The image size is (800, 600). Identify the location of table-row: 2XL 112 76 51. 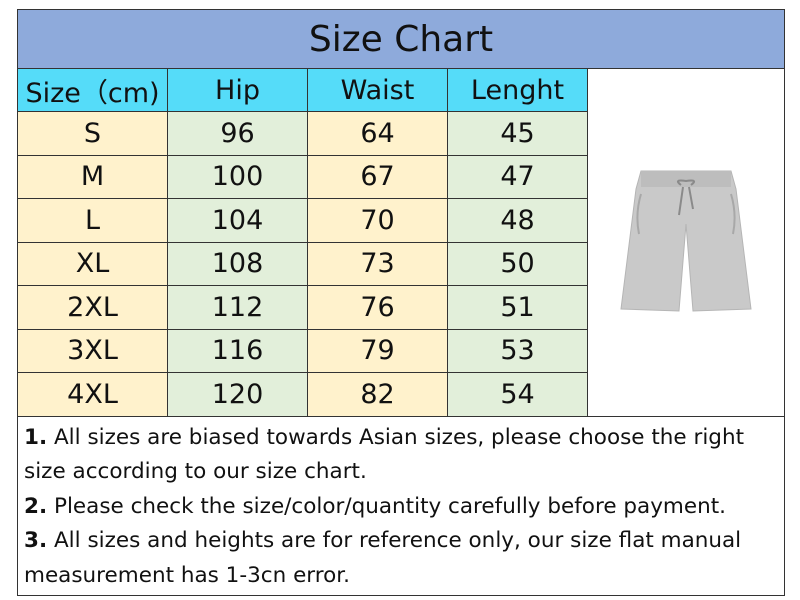
(401, 307).